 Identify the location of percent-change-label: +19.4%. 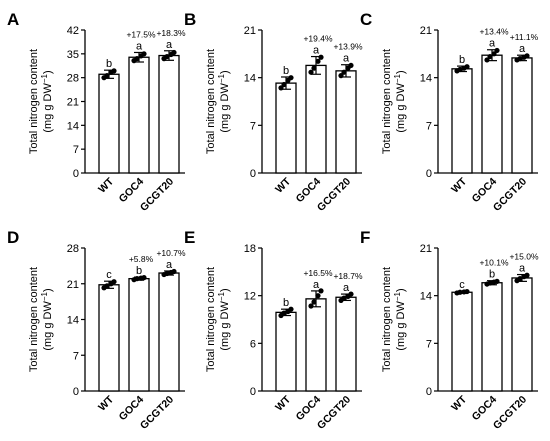
(318, 39).